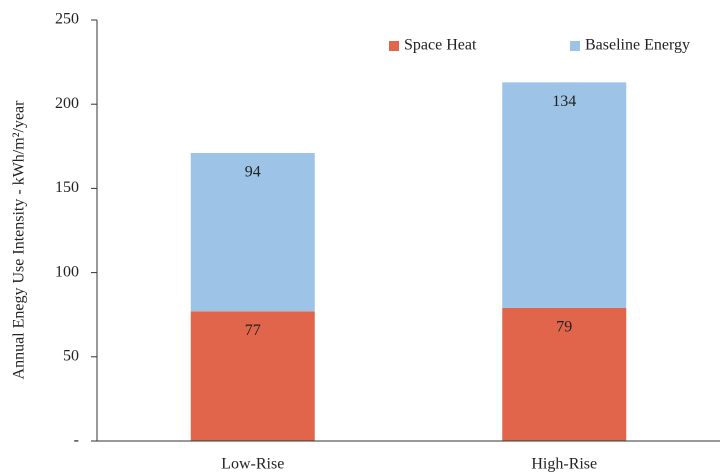 This screenshot has width=720, height=475. Describe the element at coordinates (637, 45) in the screenshot. I see `legend-label: Baseline Energy` at that location.